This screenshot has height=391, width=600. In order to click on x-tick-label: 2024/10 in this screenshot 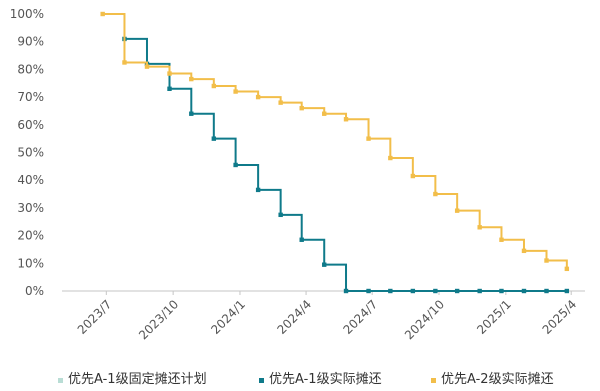, I will do `click(424, 319)`.